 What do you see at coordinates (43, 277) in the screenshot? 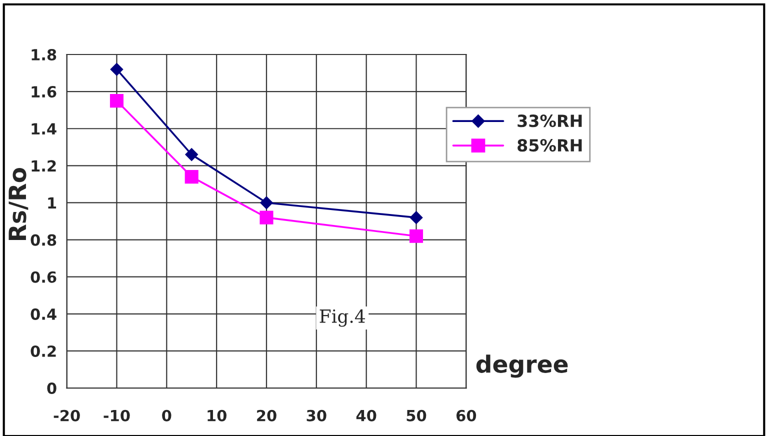
I see `y-tick-label: 0.6` at bounding box center [43, 277].